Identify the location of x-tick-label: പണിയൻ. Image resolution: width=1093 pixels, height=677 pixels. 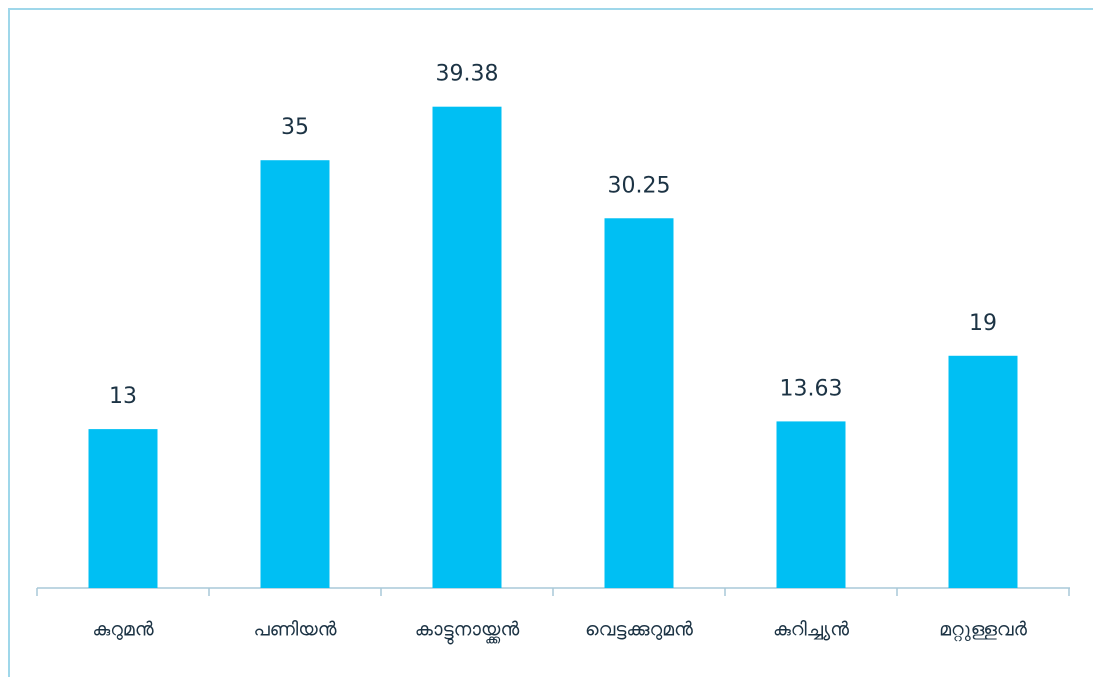
(294, 630).